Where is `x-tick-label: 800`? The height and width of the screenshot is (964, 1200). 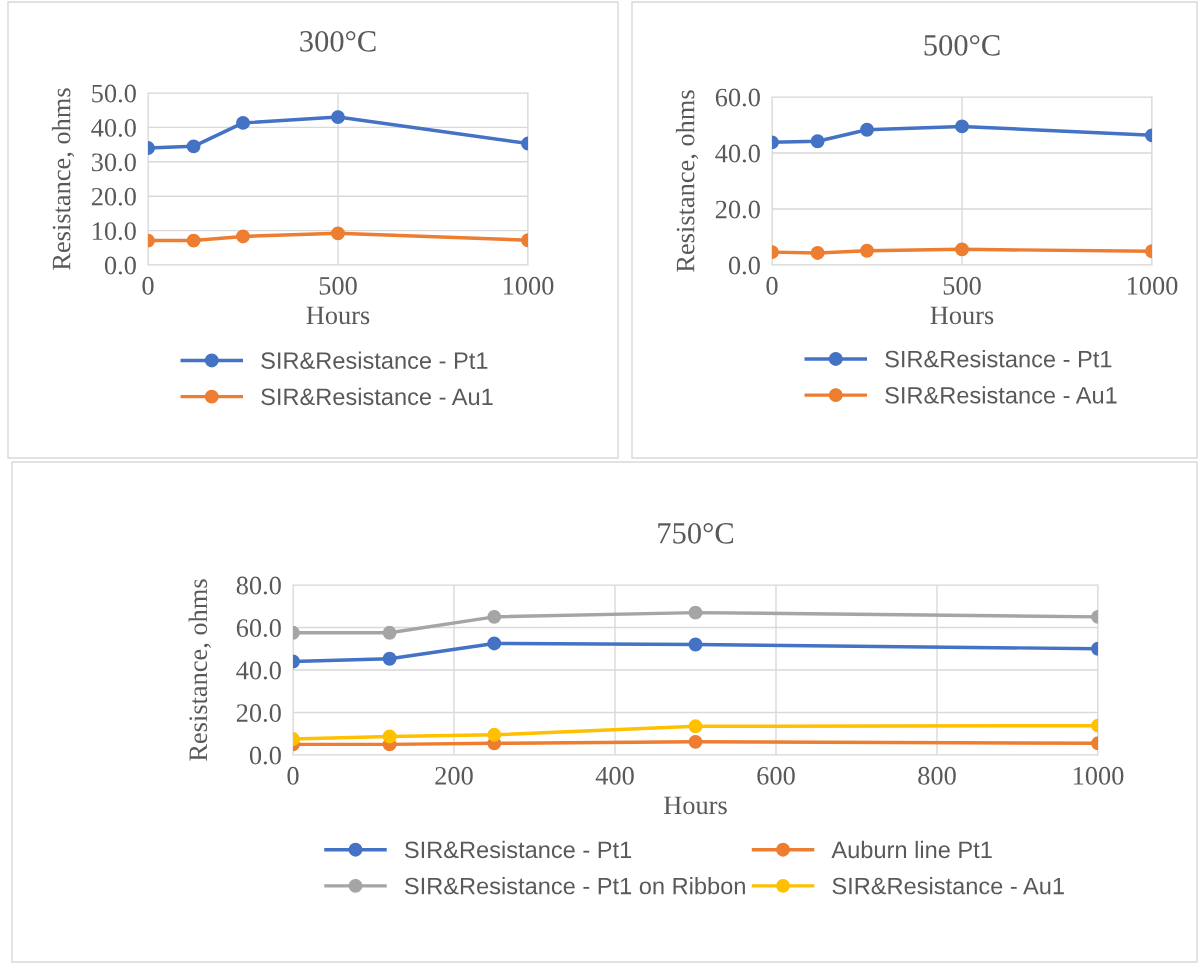 x-tick-label: 800 is located at coordinates (937, 775).